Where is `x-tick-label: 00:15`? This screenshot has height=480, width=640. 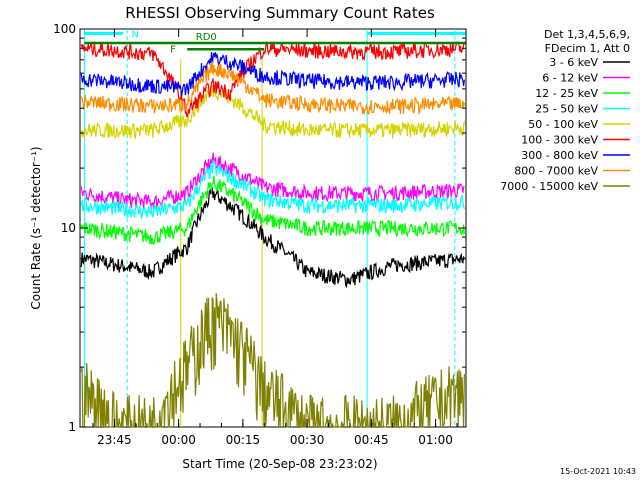 x-tick-label: 00:15 is located at coordinates (243, 440).